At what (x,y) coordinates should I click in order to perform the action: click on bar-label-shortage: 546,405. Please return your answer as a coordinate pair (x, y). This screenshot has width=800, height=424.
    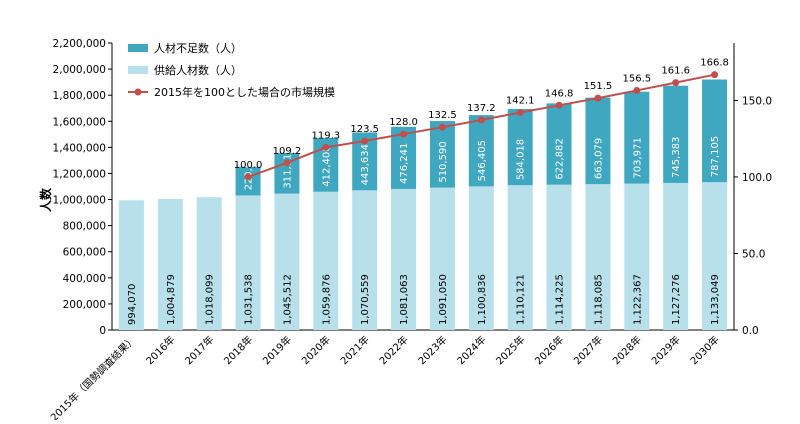
    Looking at the image, I should click on (482, 160).